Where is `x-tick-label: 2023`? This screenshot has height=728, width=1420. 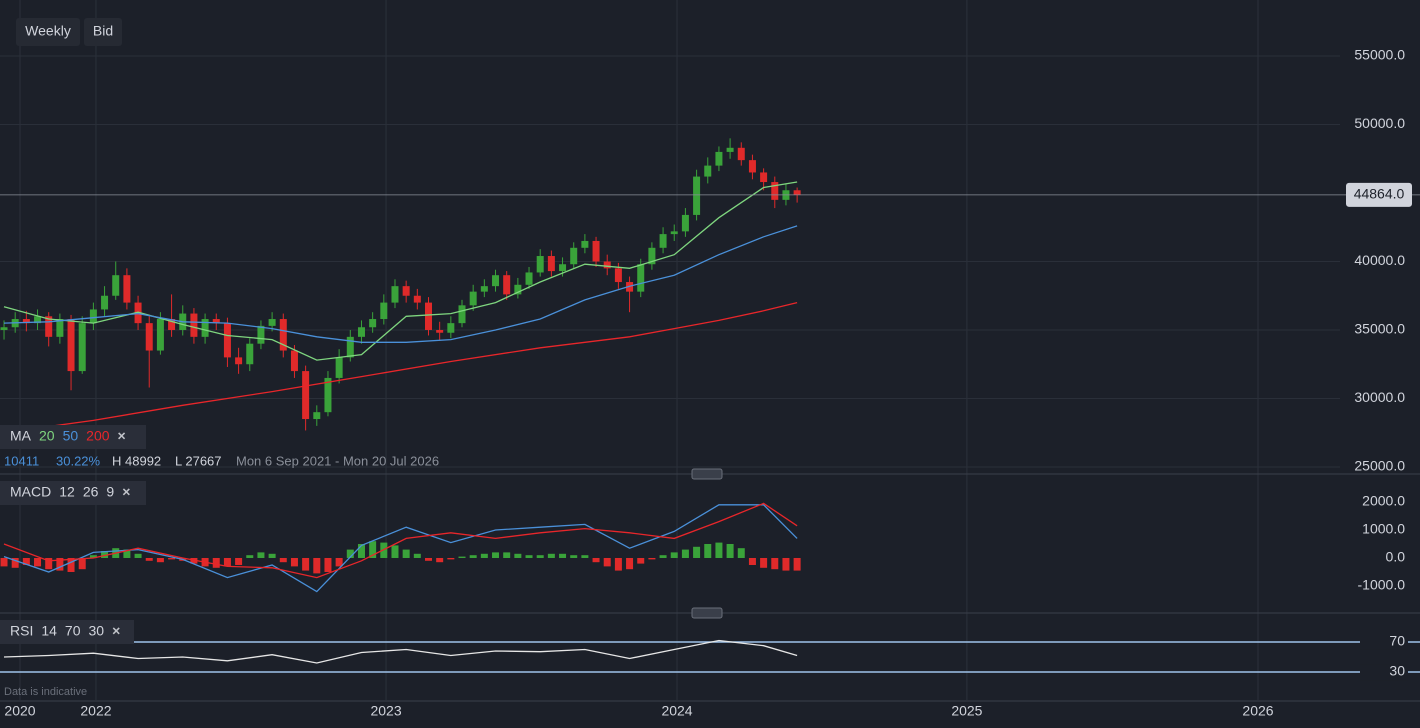
x-tick-label: 2023 is located at coordinates (385, 711).